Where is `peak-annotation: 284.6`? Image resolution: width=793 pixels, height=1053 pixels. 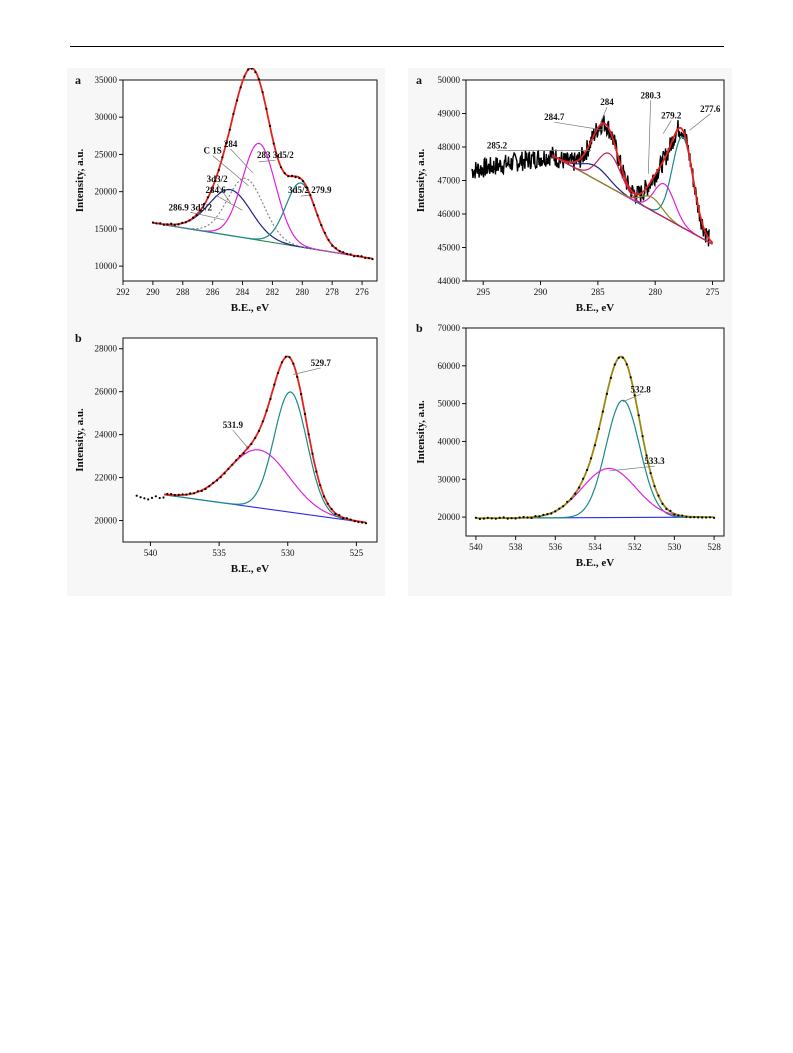 peak-annotation: 284.6 is located at coordinates (216, 190).